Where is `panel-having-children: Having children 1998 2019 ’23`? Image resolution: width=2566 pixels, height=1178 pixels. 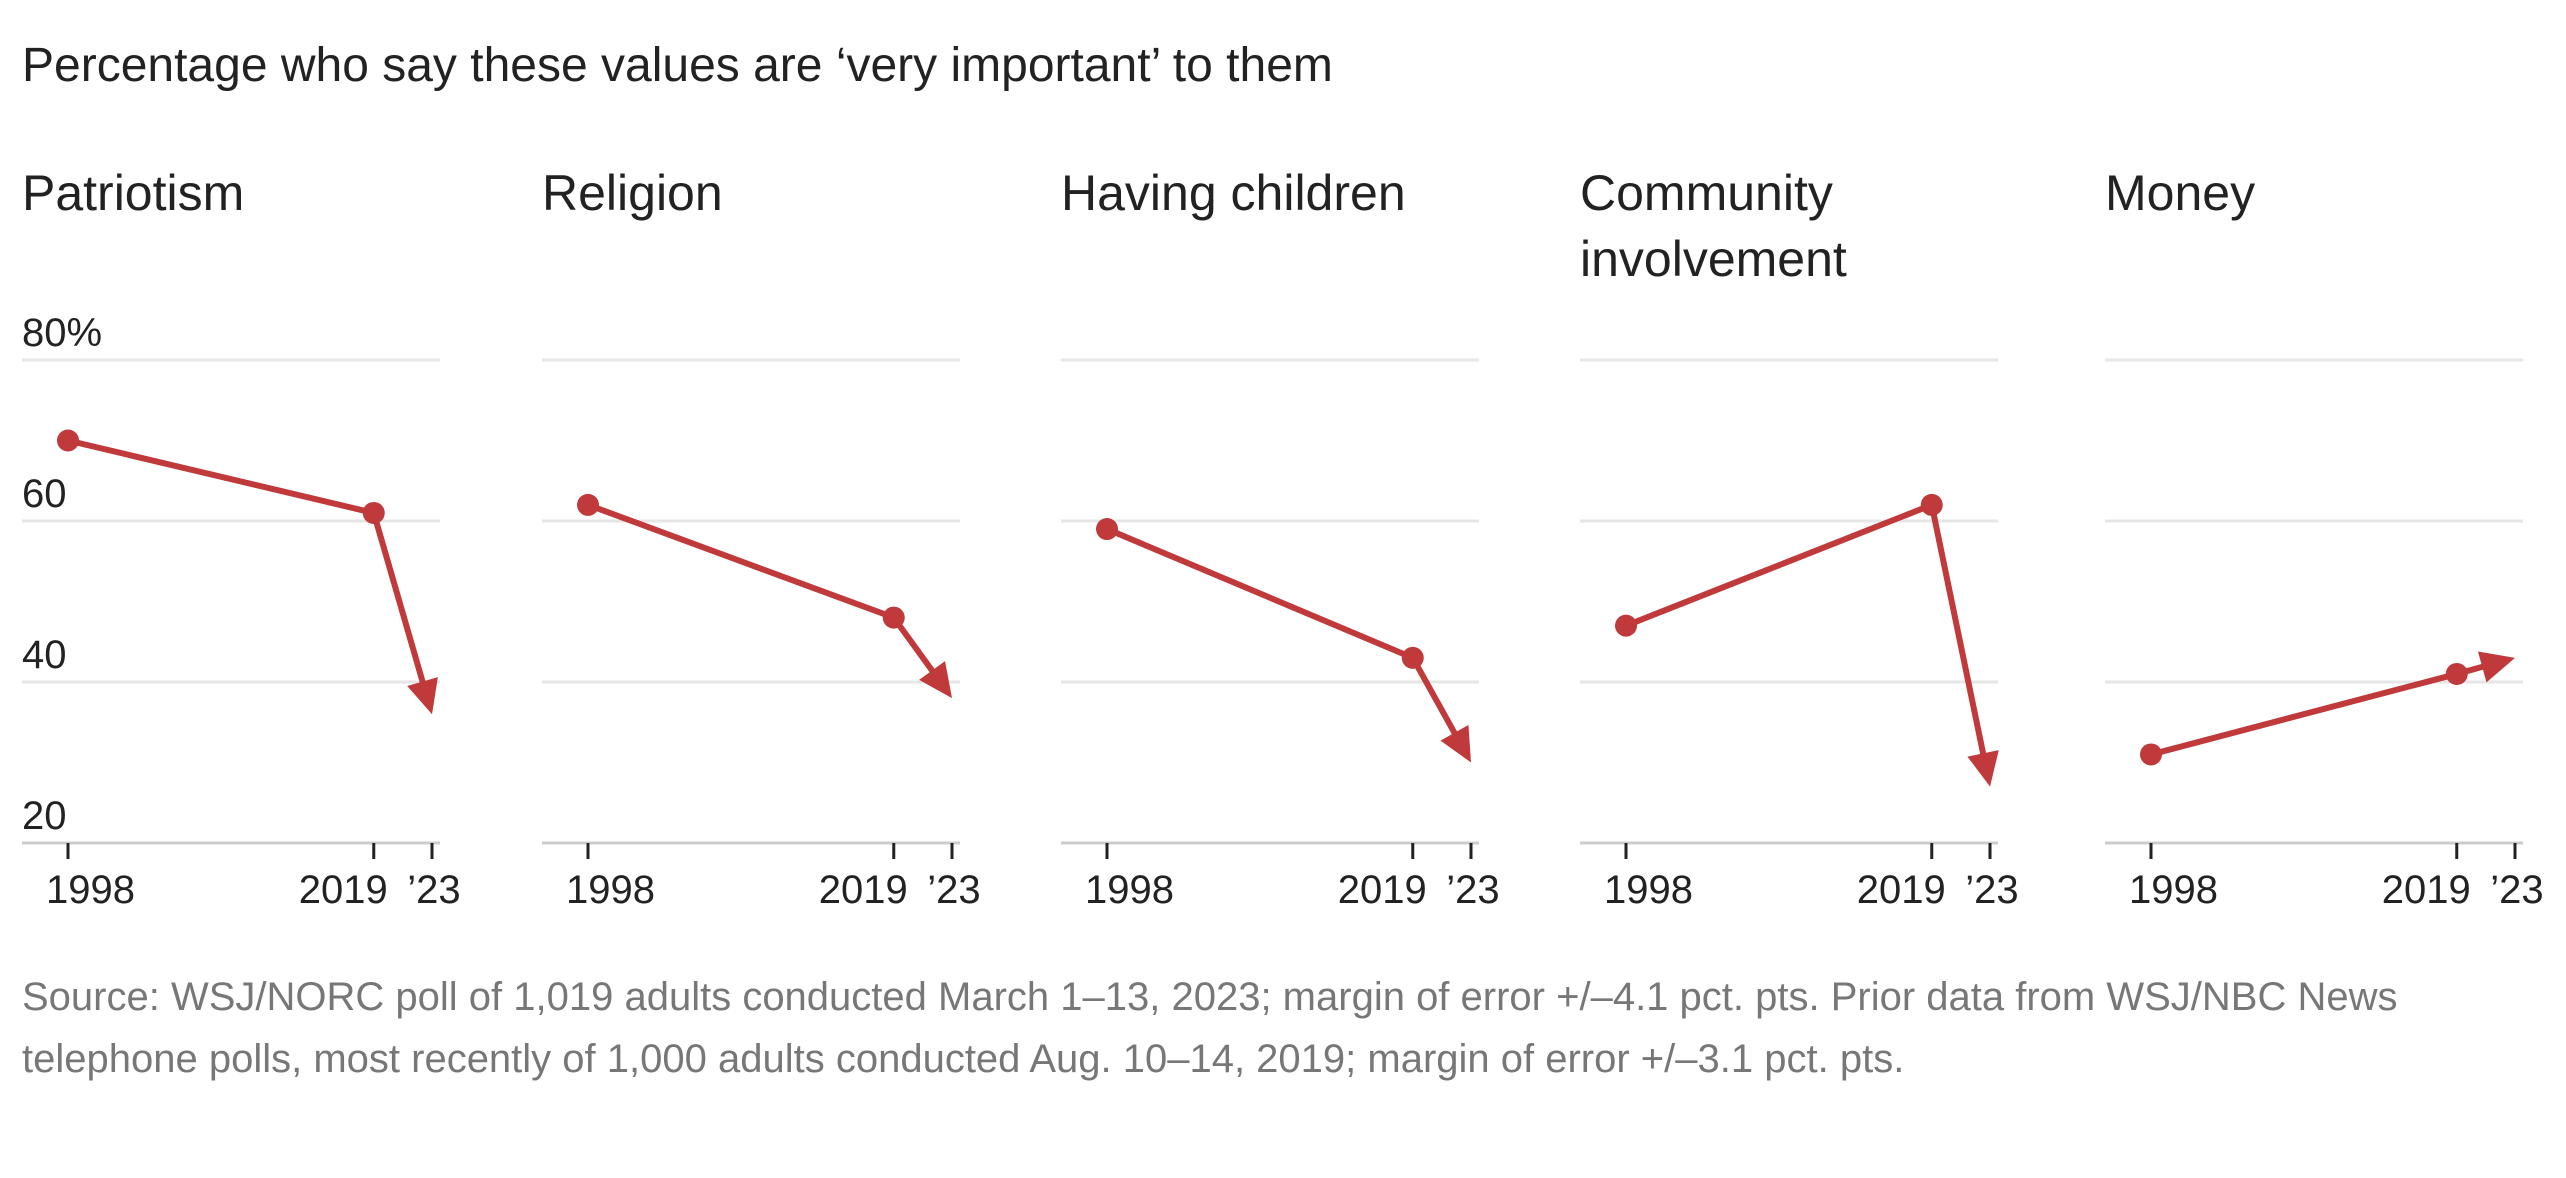
panel-having-children: Having children 1998 2019 ’23 is located at coordinates (1296, 545).